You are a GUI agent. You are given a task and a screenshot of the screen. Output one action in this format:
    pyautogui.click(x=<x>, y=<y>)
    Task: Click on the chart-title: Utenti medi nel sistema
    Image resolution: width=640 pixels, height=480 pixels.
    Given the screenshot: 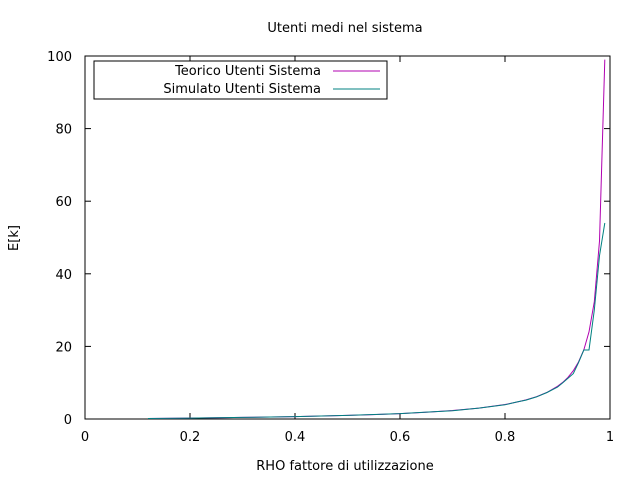 What is the action you would take?
    pyautogui.click(x=344, y=28)
    